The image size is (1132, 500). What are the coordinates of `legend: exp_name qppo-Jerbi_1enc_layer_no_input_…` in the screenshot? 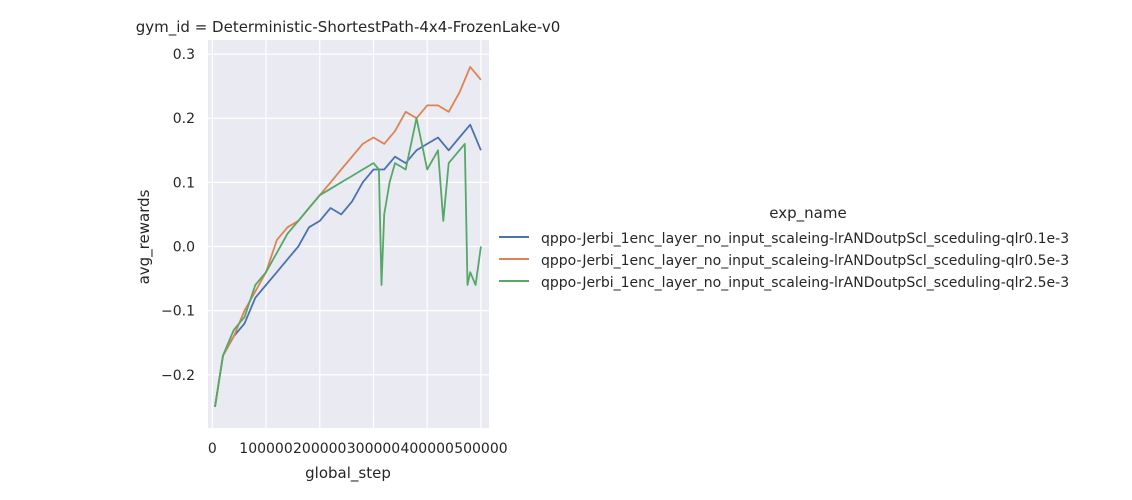 It's located at (784, 247).